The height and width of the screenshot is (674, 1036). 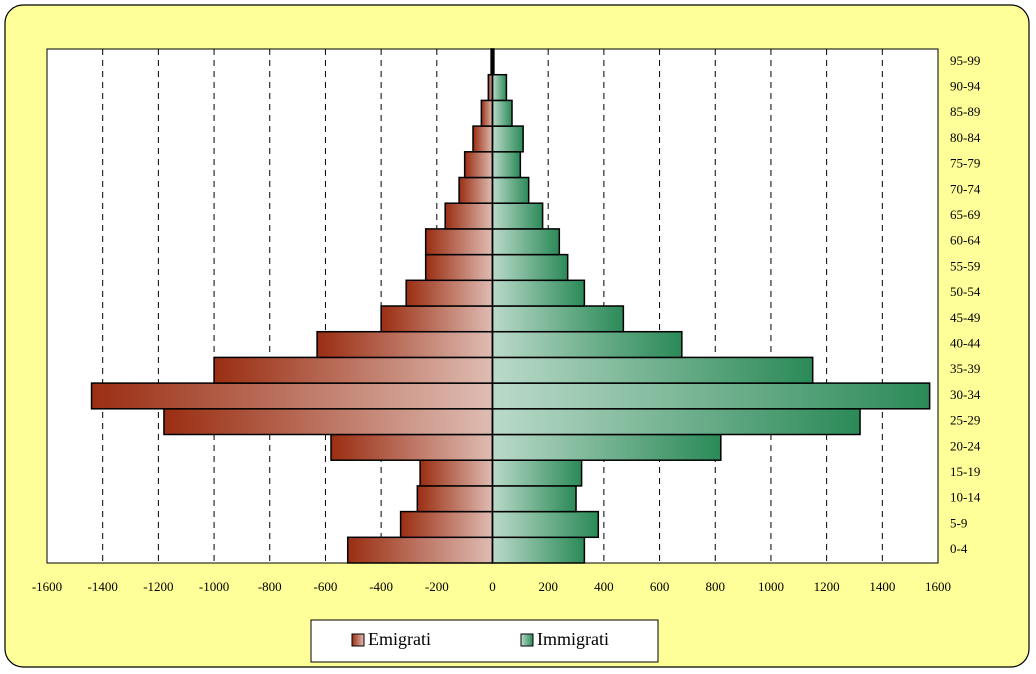 What do you see at coordinates (965, 163) in the screenshot?
I see `y-tick-label: 75-79` at bounding box center [965, 163].